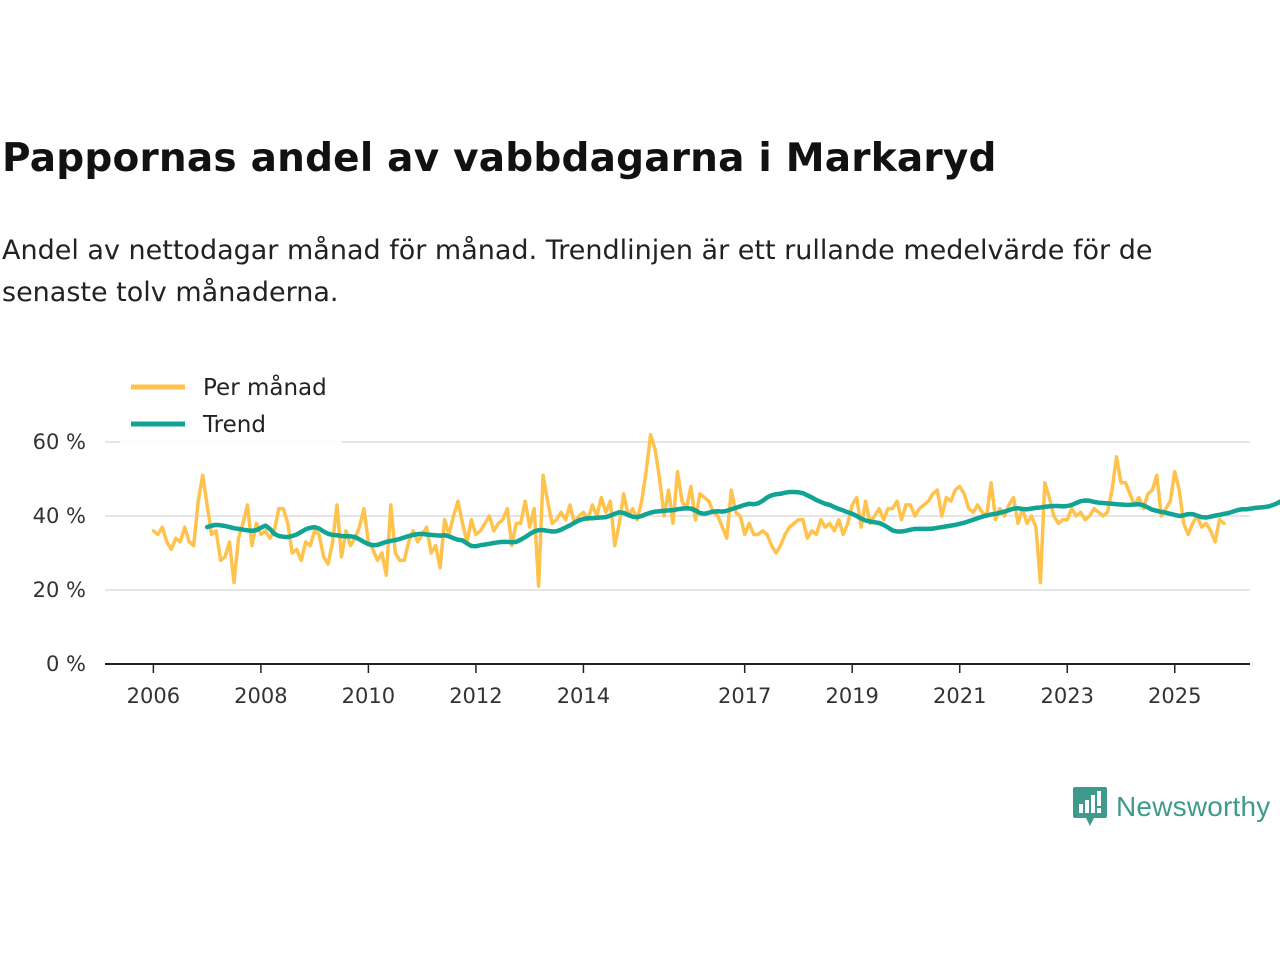  Describe the element at coordinates (583, 696) in the screenshot. I see `x-tick-label: 2014` at that location.